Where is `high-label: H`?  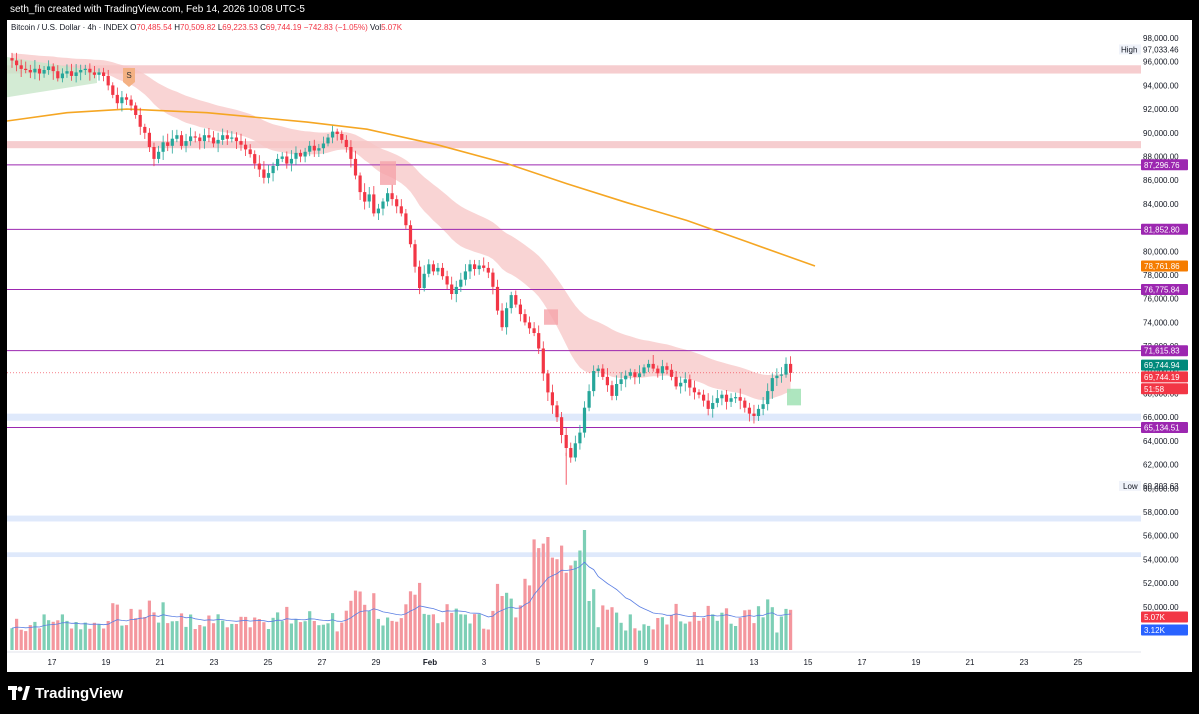 high-label: H is located at coordinates (177, 27).